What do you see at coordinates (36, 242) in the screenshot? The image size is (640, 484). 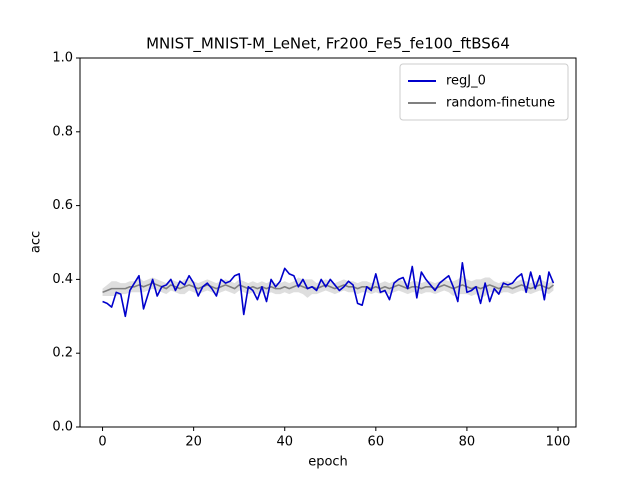 I see `y-axis-label: acc` at bounding box center [36, 242].